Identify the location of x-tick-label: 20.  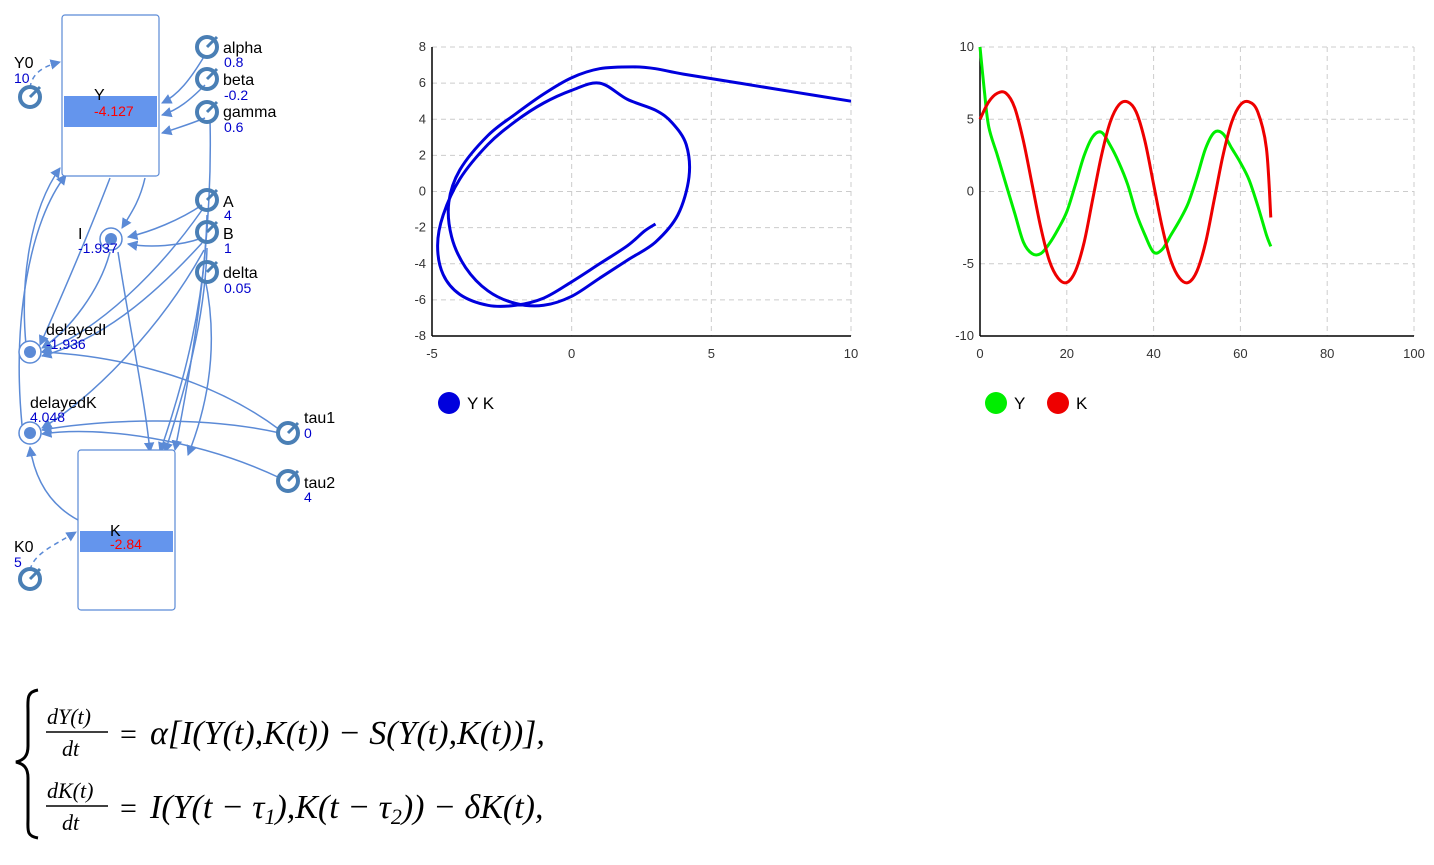
(1067, 353).